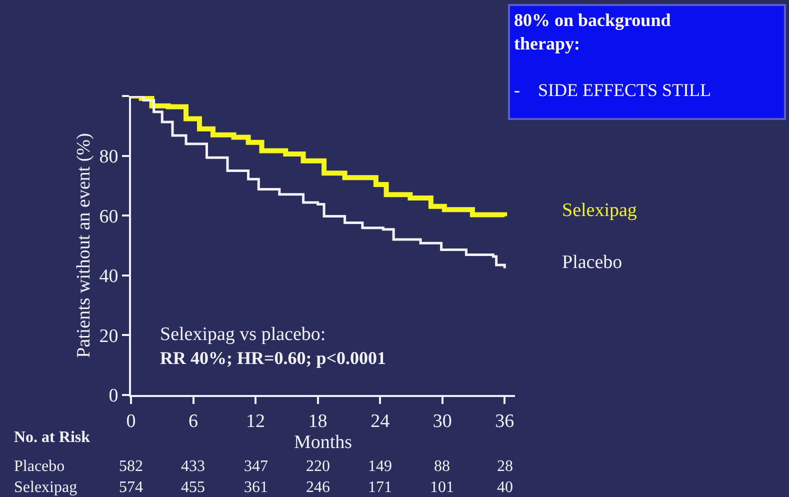 The image size is (789, 497). I want to click on text: 246, so click(318, 487).